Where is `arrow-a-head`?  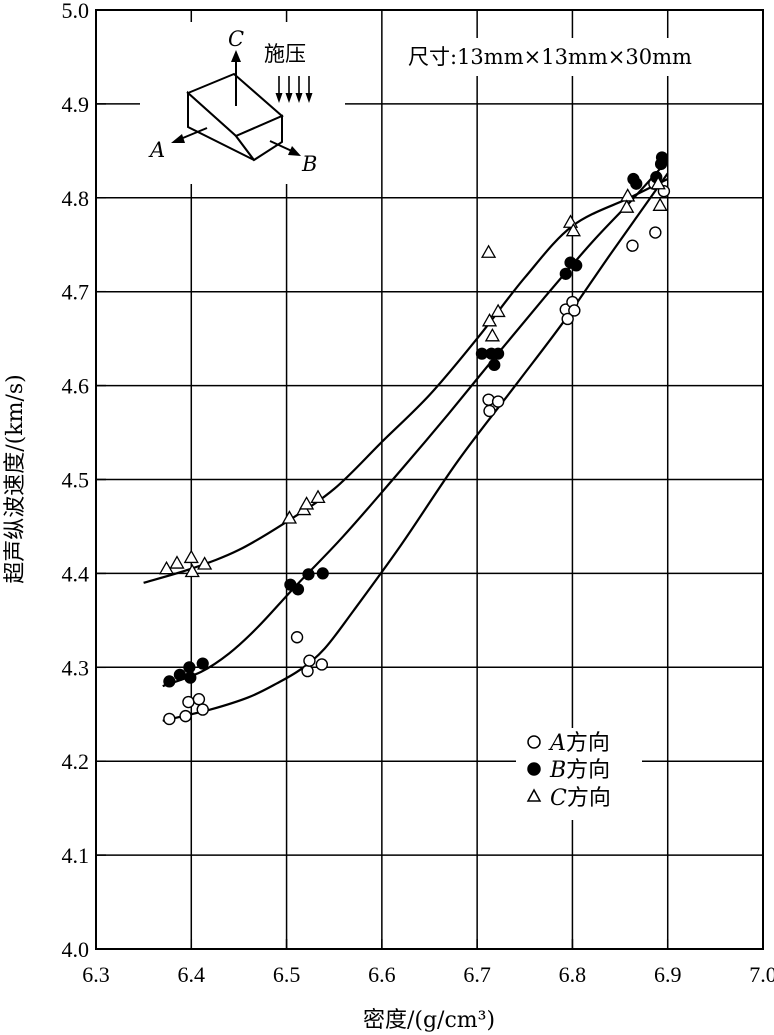 arrow-a-head is located at coordinates (178, 138).